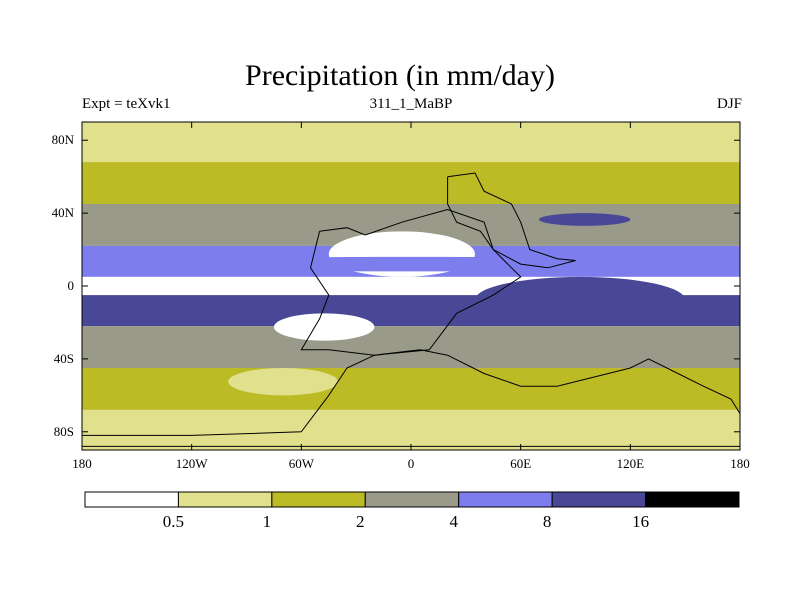 The image size is (800, 600). Describe the element at coordinates (580, 299) in the screenshot. I see `region-ocean-wet-core` at that location.